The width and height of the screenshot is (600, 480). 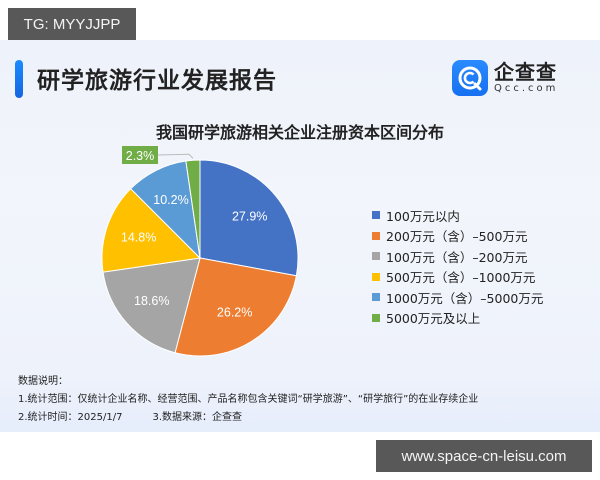 What do you see at coordinates (526, 88) in the screenshot?
I see `logo-text-en: Qcc.com` at bounding box center [526, 88].